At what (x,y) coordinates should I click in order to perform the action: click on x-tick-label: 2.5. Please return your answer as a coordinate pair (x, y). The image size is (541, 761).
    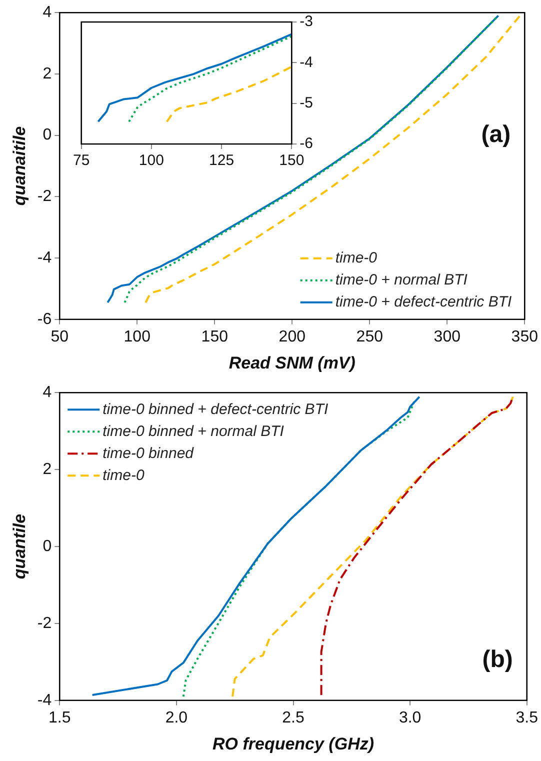
    Looking at the image, I should click on (293, 717).